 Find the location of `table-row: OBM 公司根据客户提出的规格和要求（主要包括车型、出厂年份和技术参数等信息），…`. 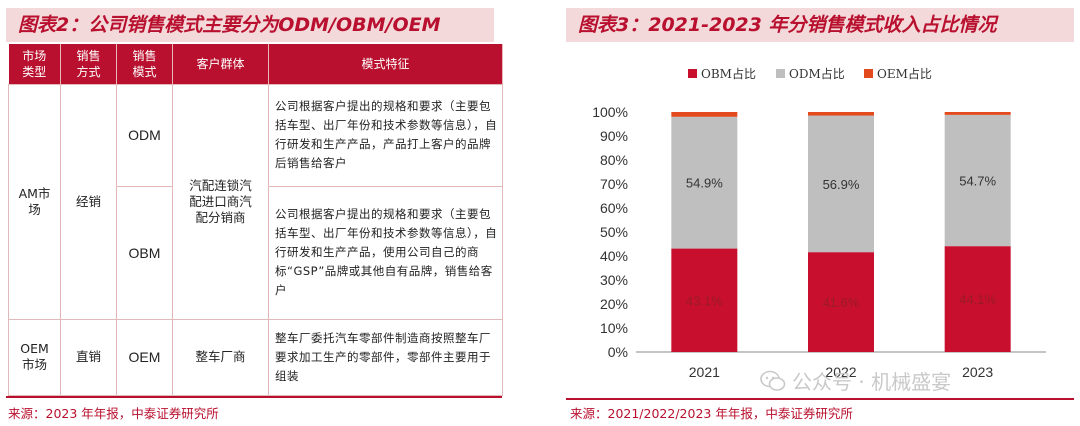

table-row: OBM 公司根据客户提出的规格和要求（主要包括车型、出厂年份和技术参数等信息），… is located at coordinates (256, 252).